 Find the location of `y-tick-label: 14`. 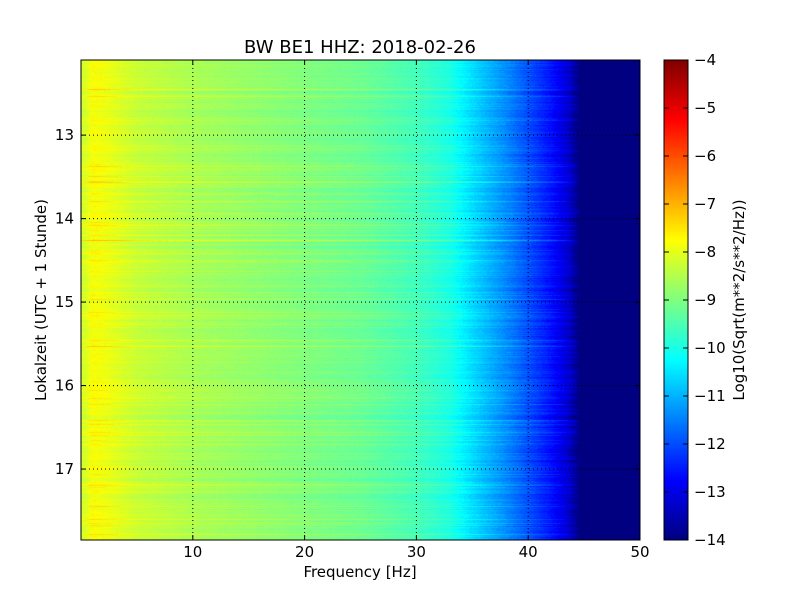

y-tick-label: 14 is located at coordinates (64, 219).